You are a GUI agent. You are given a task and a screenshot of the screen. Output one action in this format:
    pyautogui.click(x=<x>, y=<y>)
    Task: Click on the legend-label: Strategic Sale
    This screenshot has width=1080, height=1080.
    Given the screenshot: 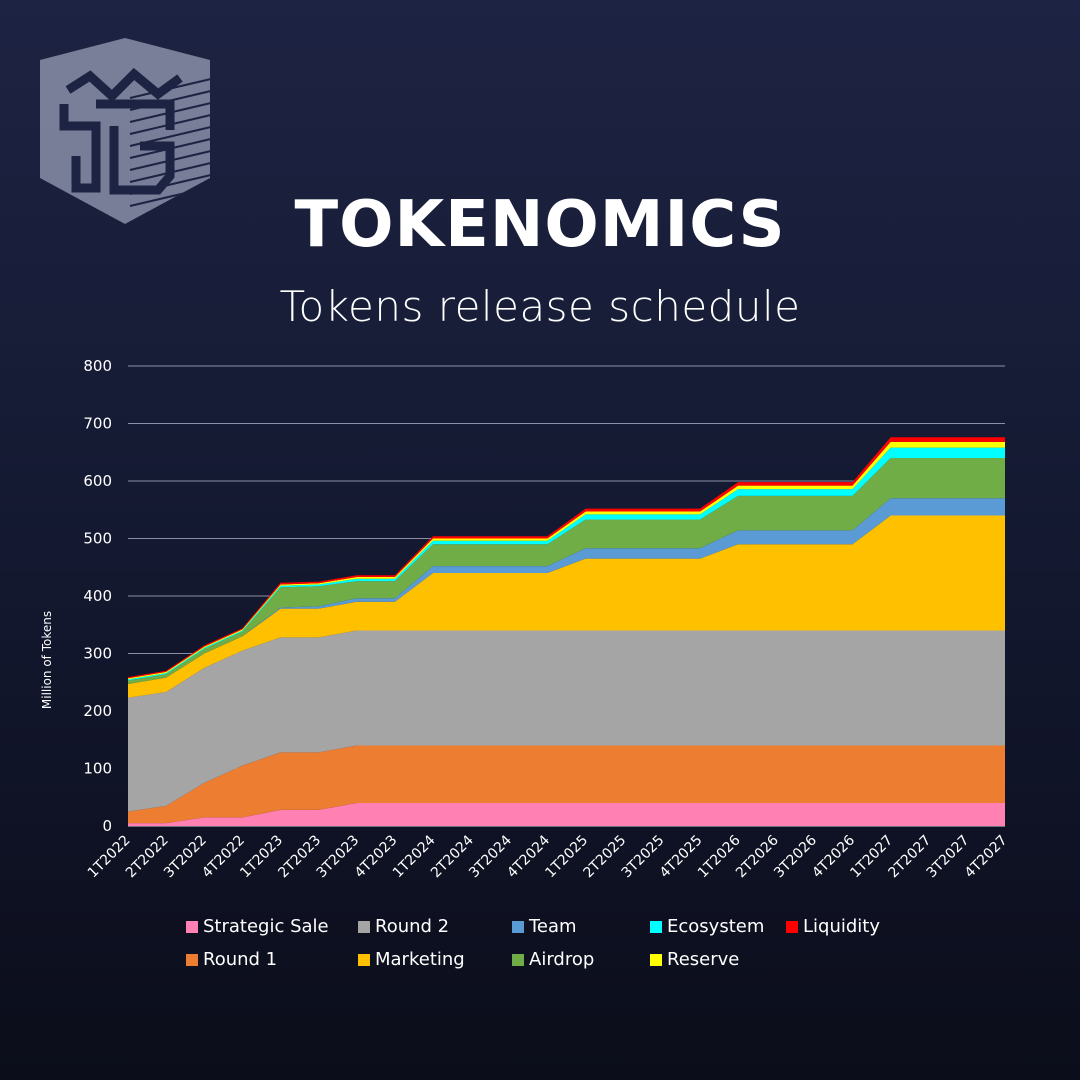 What is the action you would take?
    pyautogui.click(x=266, y=926)
    